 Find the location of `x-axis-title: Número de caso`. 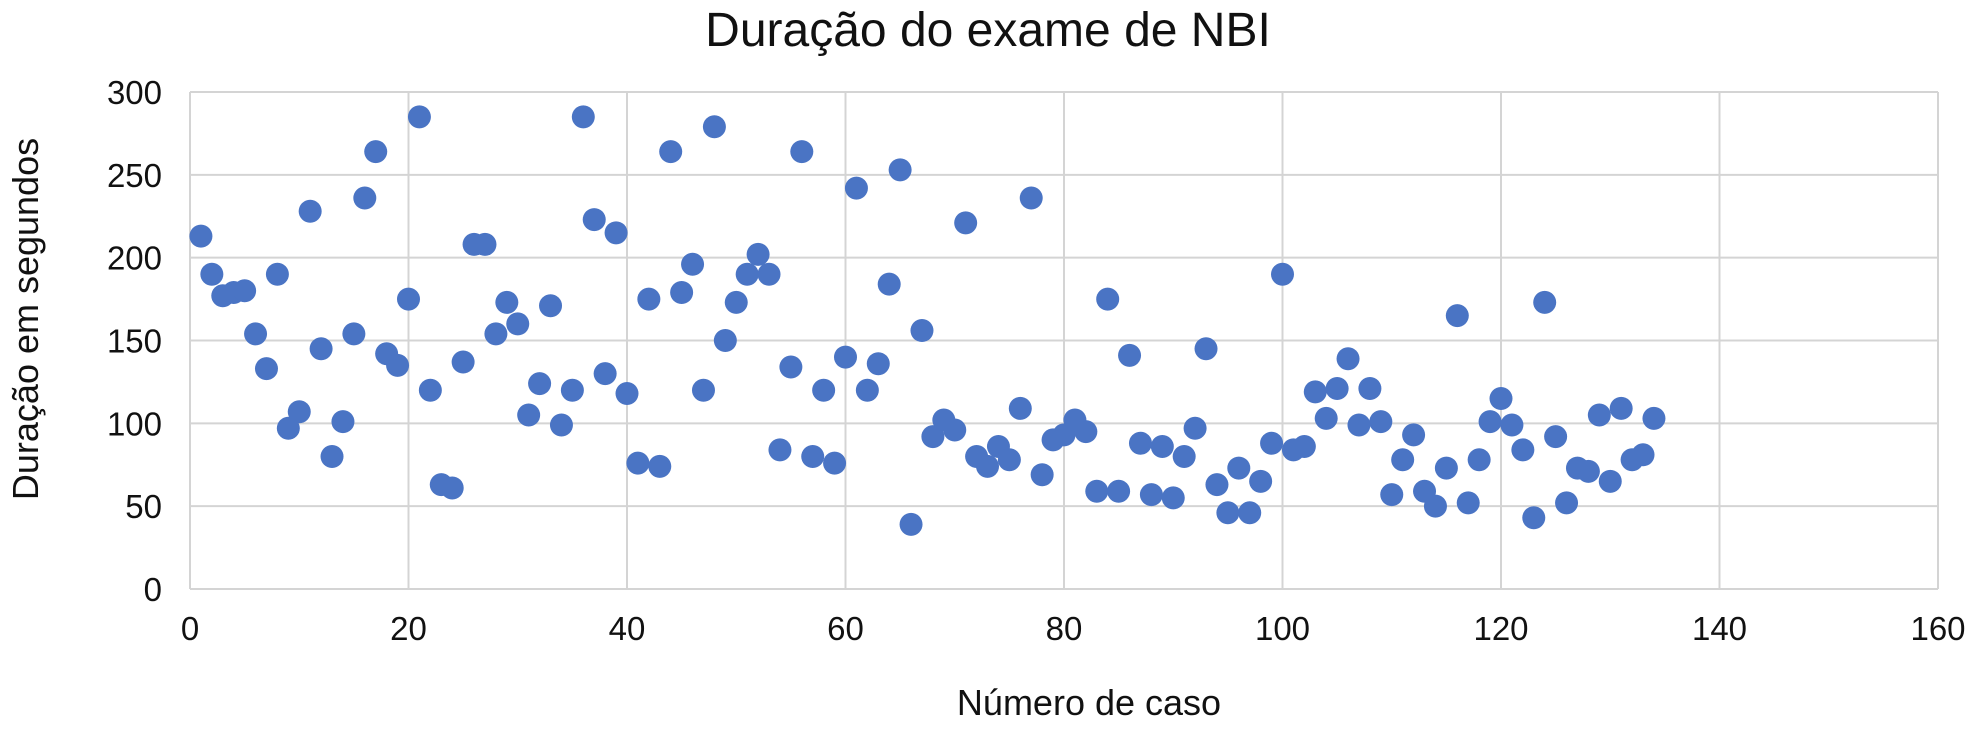

x-axis-title: Número de caso is located at coordinates (1089, 702).